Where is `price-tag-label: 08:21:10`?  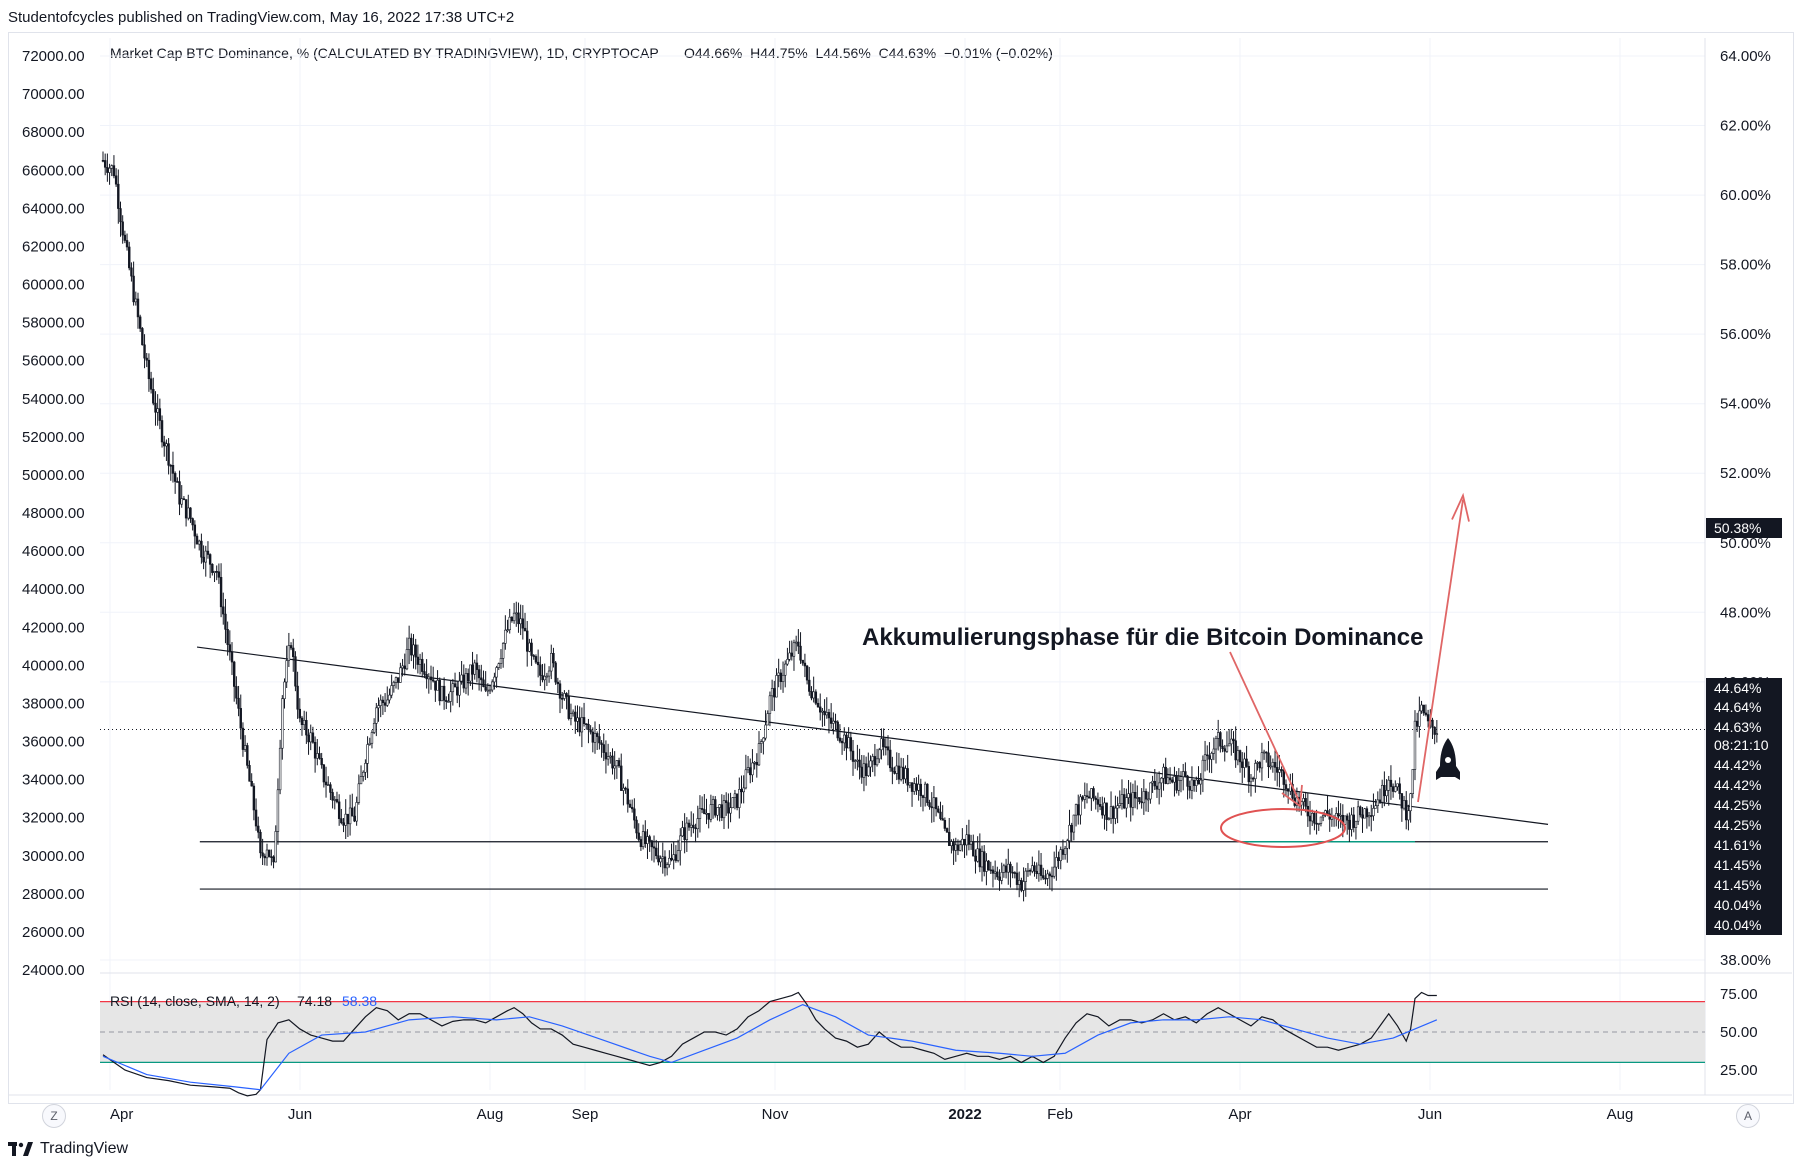 price-tag-label: 08:21:10 is located at coordinates (1741, 745).